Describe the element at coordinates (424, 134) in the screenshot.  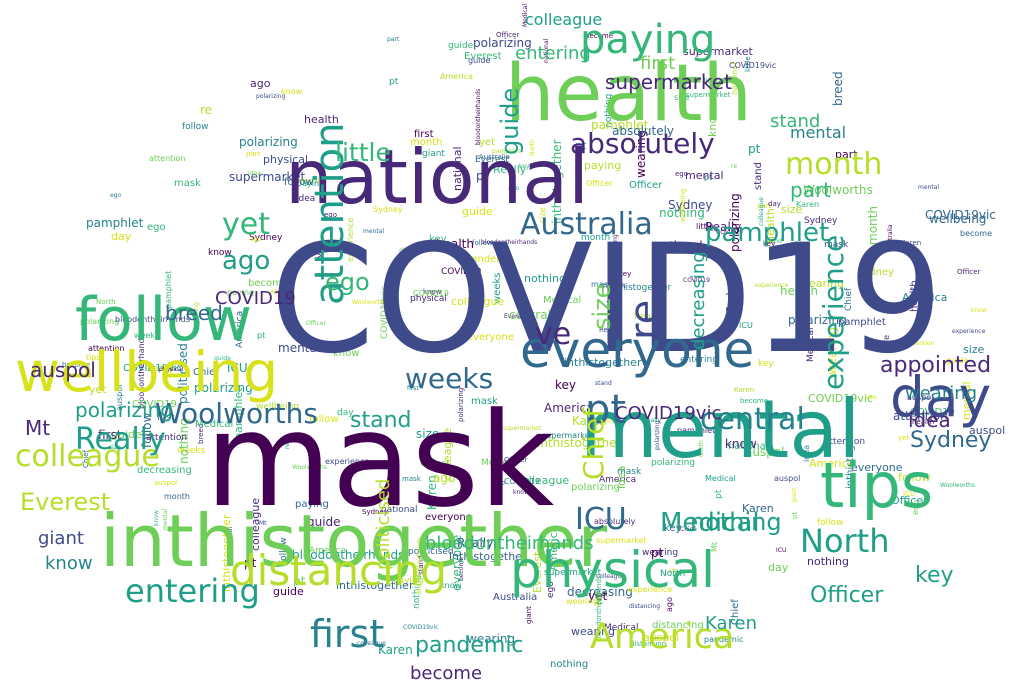
I see `filler-word-first-138: first` at that location.